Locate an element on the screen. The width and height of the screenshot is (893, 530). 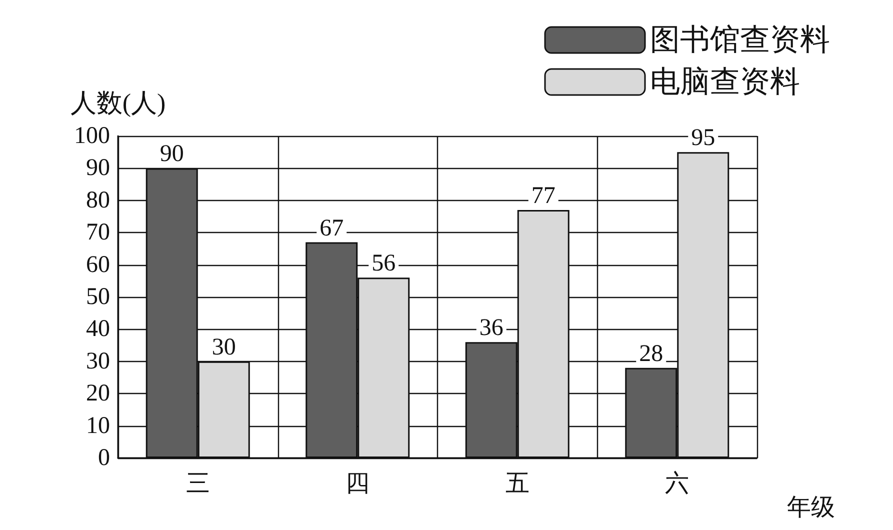
y-tick-label: 60 is located at coordinates (98, 265).